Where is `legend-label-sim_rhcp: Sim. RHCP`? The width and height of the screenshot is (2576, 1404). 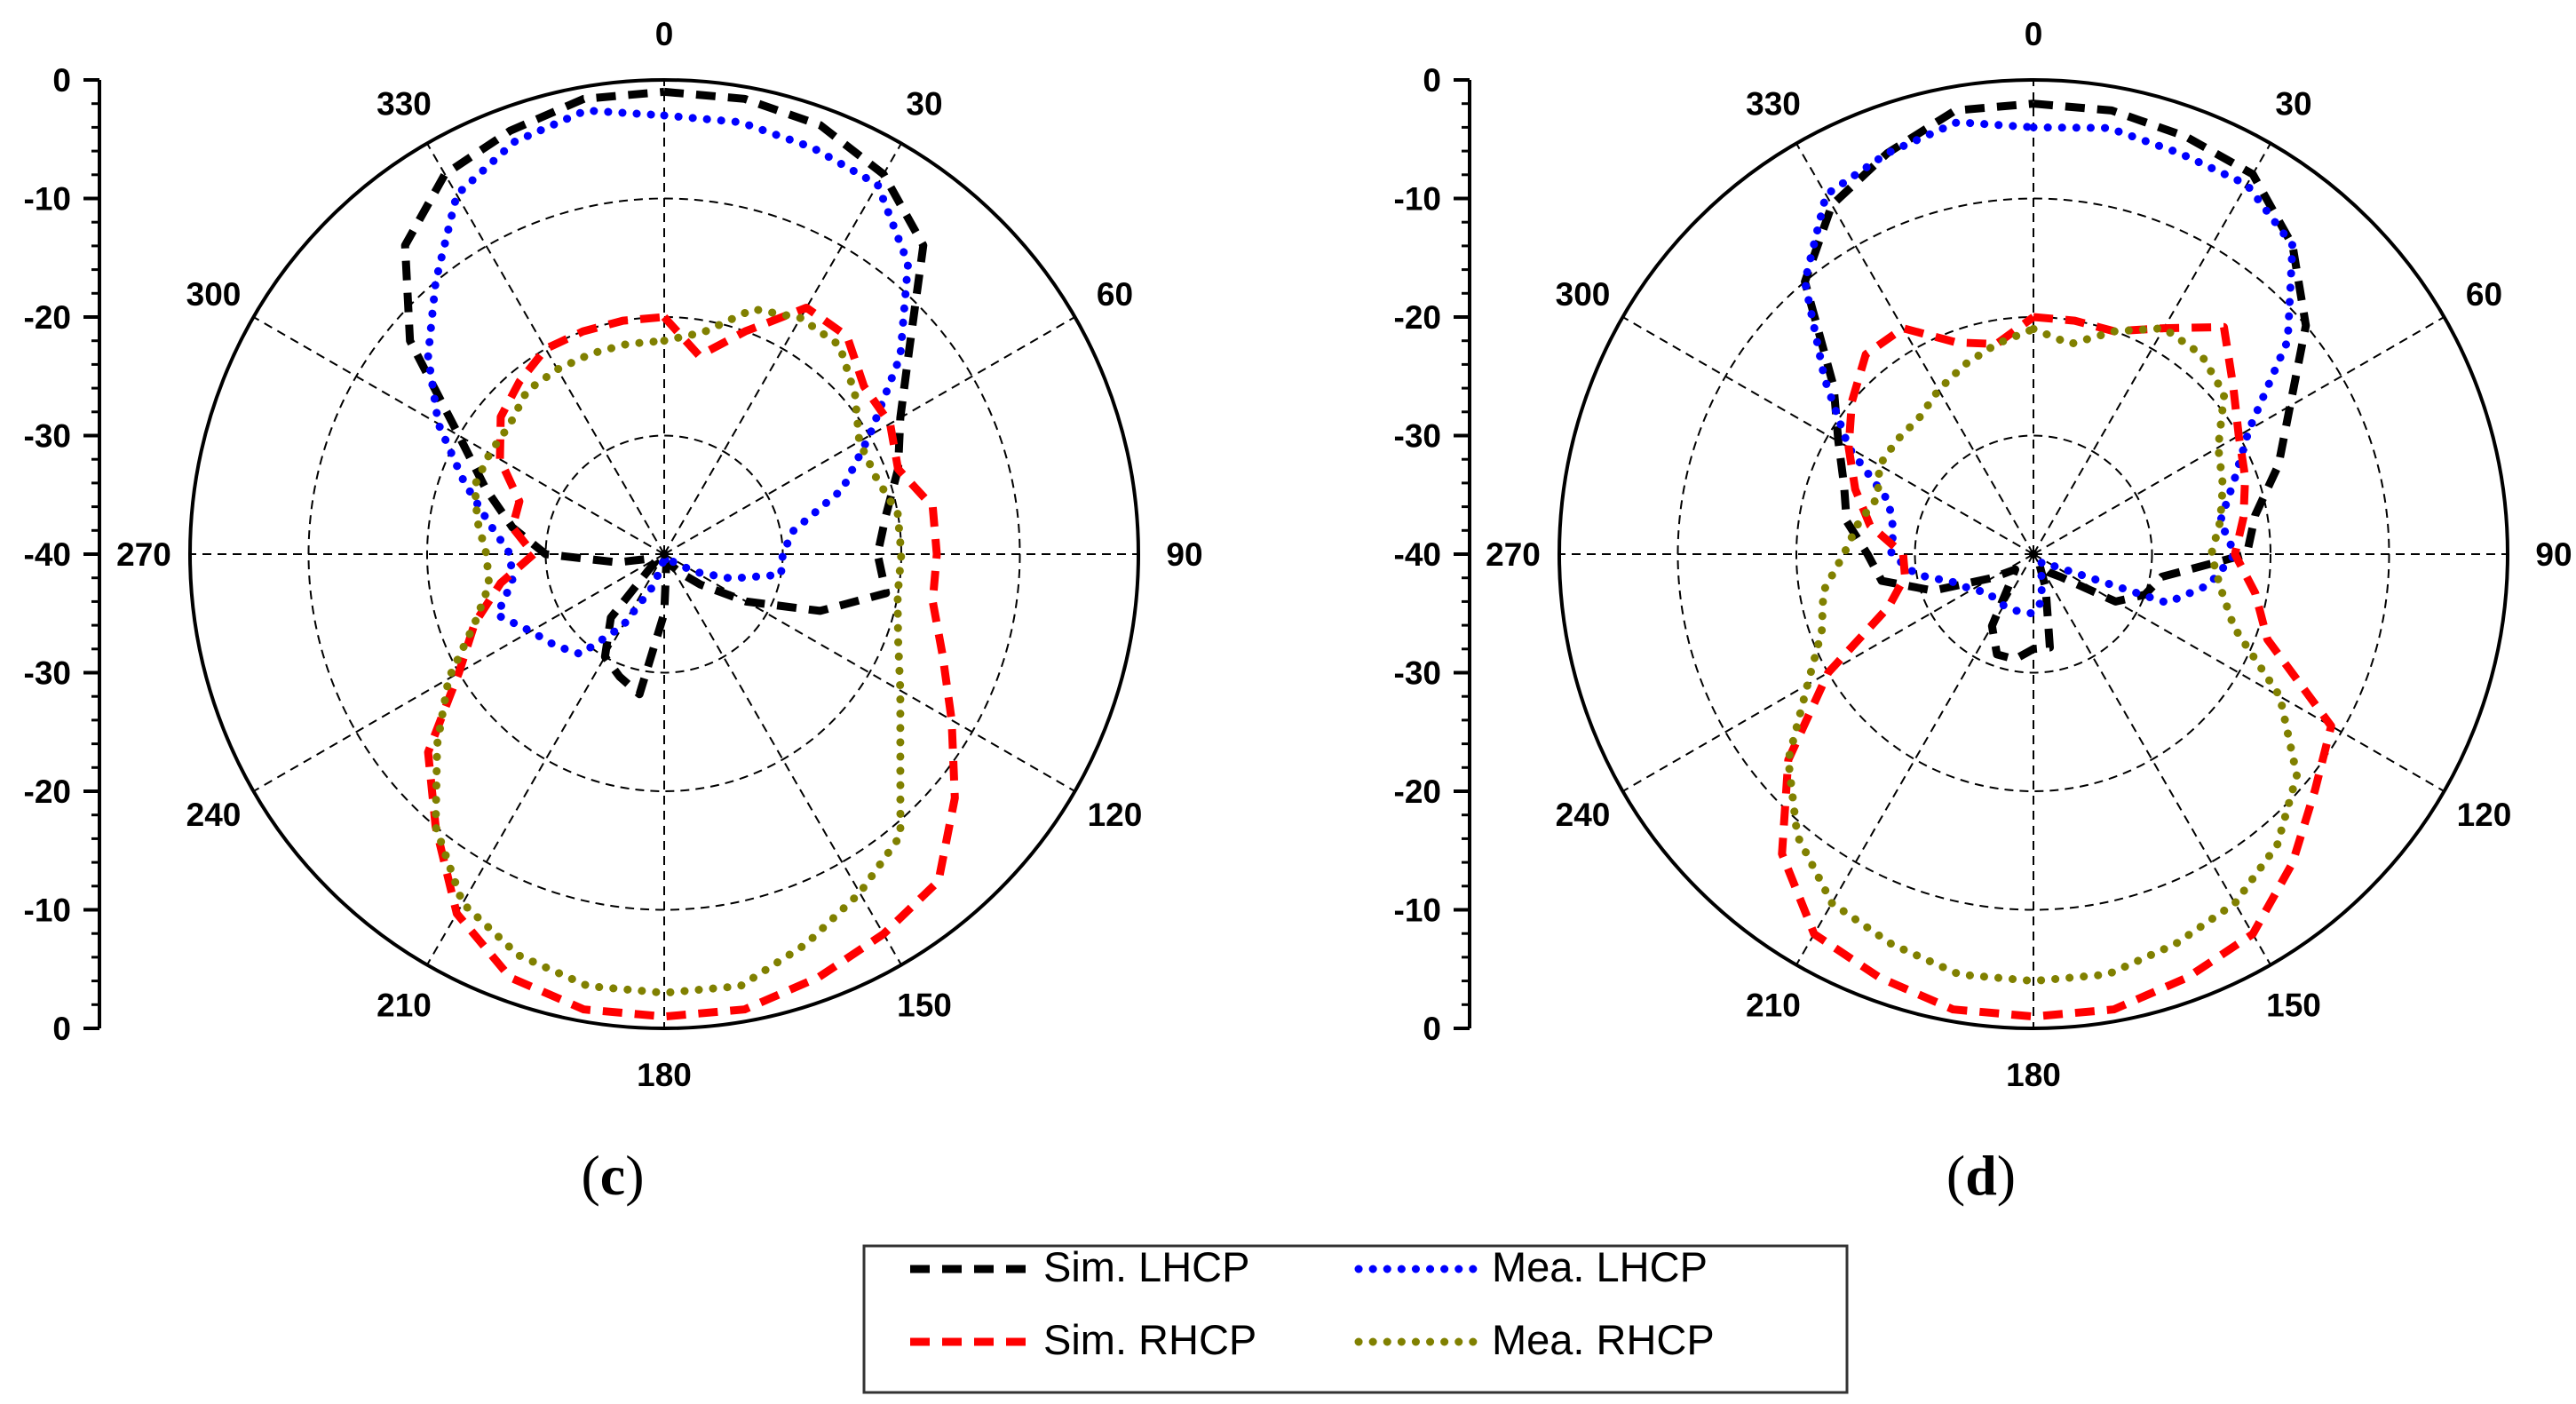
legend-label-sim_rhcp: Sim. RHCP is located at coordinates (1150, 1339).